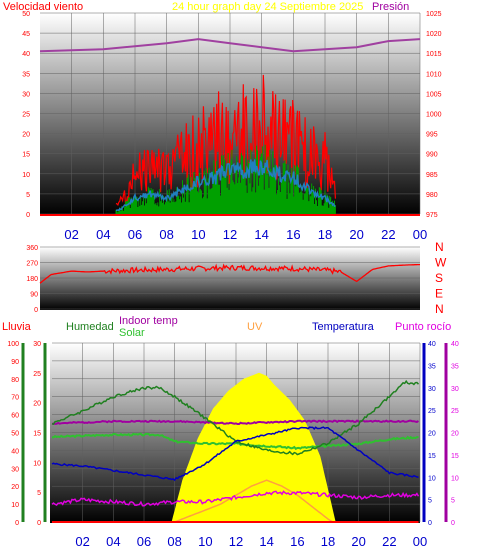 This screenshot has height=554, width=499. I want to click on wind-average-fill, so click(225, 179).